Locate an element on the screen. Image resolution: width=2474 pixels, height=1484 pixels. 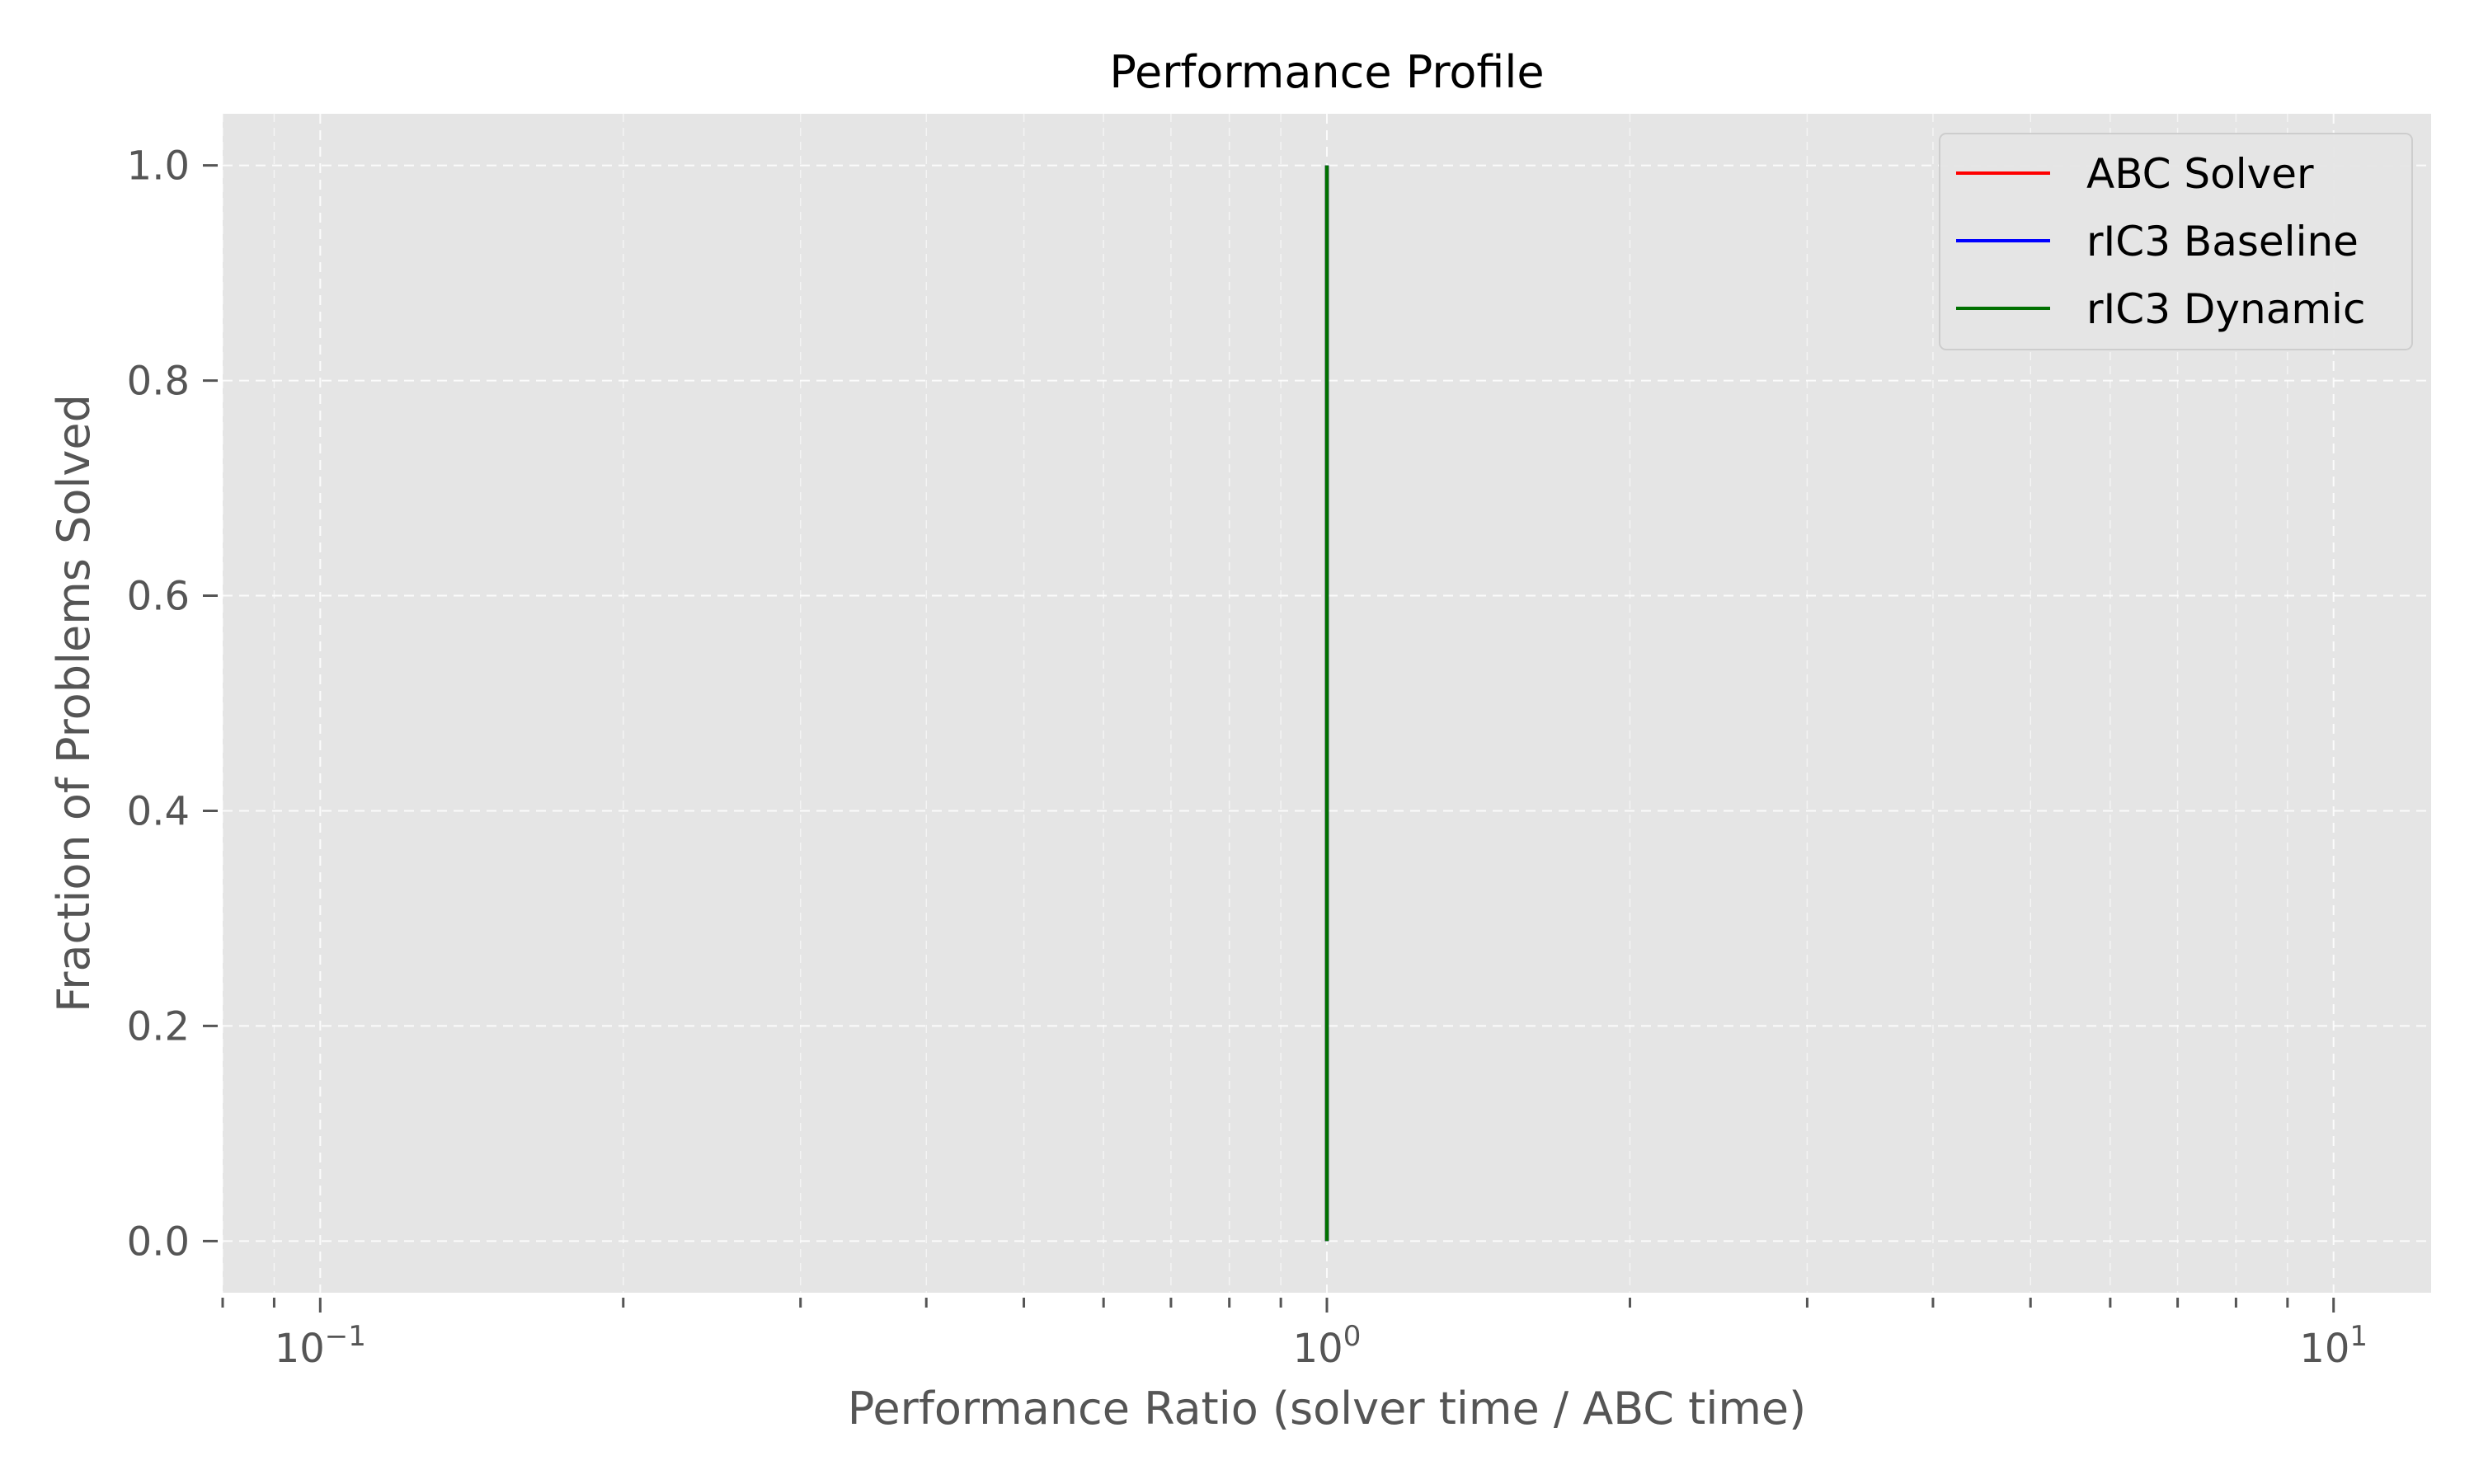
y-tick-label: 0.0 is located at coordinates (158, 1242).